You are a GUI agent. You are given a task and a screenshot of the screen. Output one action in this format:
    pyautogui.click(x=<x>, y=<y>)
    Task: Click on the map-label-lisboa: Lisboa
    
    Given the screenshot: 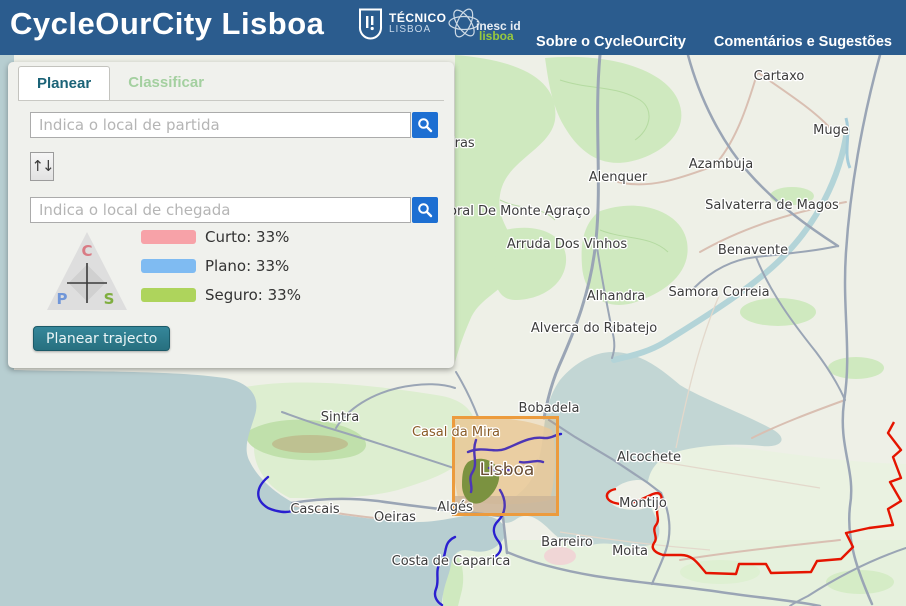 What is the action you would take?
    pyautogui.click(x=507, y=470)
    